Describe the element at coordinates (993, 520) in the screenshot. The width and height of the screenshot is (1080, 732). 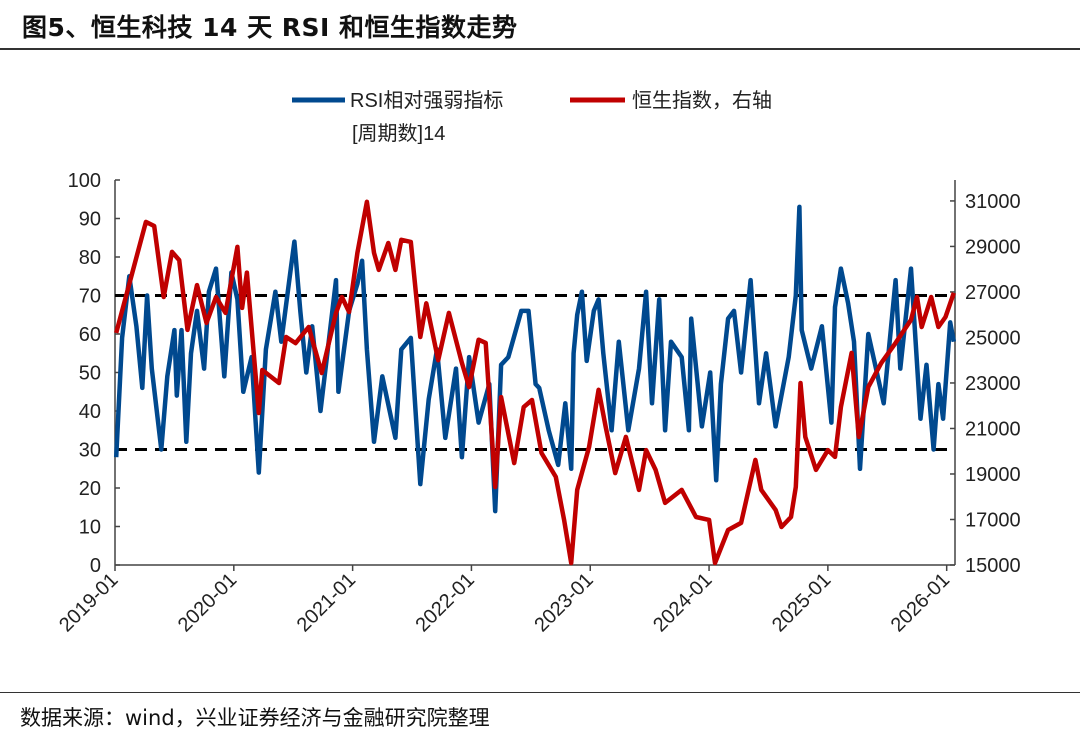
I see `right-tick-label: 17000` at that location.